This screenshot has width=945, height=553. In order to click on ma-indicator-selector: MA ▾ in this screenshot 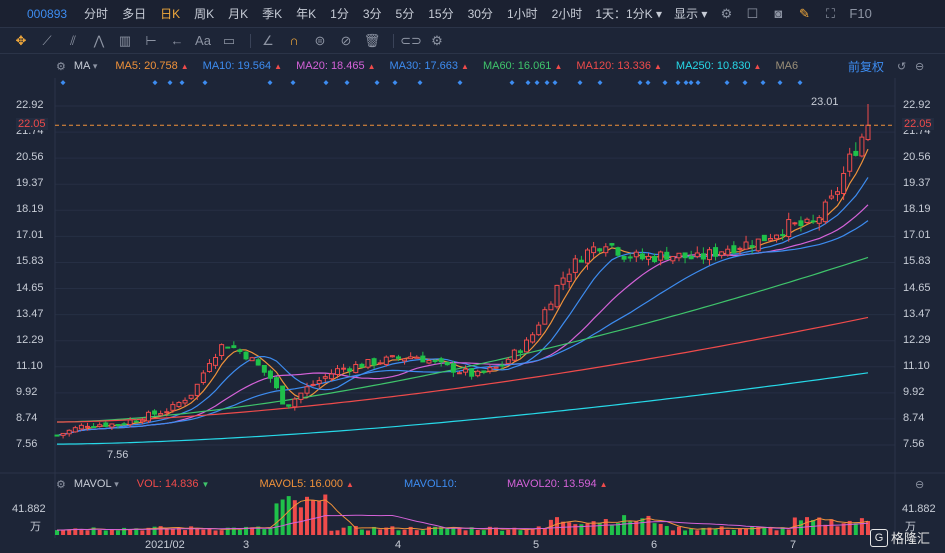, I will do `click(85, 66)`.